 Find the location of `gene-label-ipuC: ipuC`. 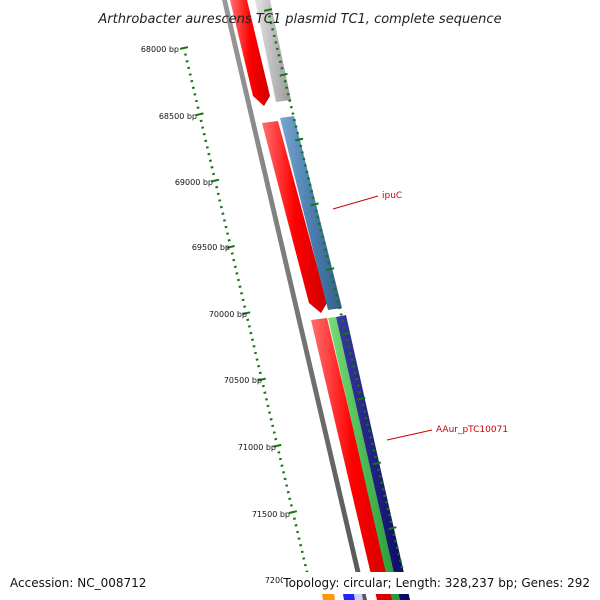

gene-label-ipuC: ipuC is located at coordinates (392, 196).